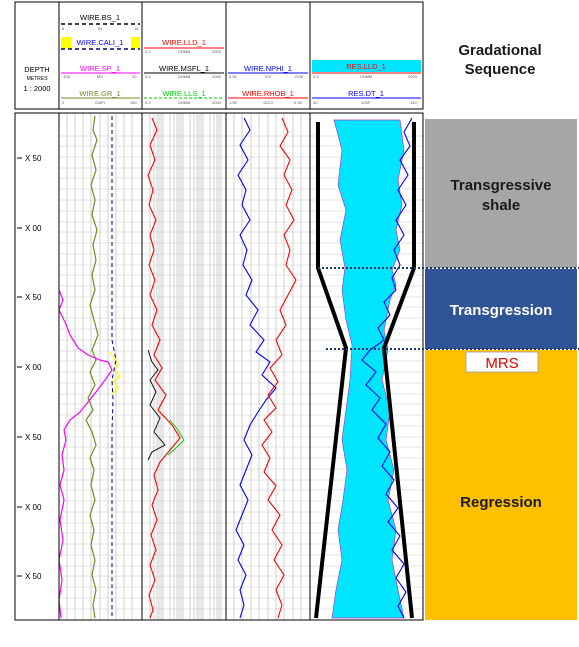 This screenshot has height=647, width=579. What do you see at coordinates (366, 66) in the screenshot?
I see `curve-label-res-lld: RES.LLD_1` at bounding box center [366, 66].